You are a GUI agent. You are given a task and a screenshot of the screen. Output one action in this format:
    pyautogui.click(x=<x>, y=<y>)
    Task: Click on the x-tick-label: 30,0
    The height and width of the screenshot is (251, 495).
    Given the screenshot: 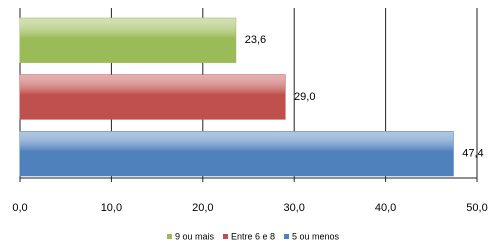 What is the action you would take?
    pyautogui.click(x=293, y=208)
    